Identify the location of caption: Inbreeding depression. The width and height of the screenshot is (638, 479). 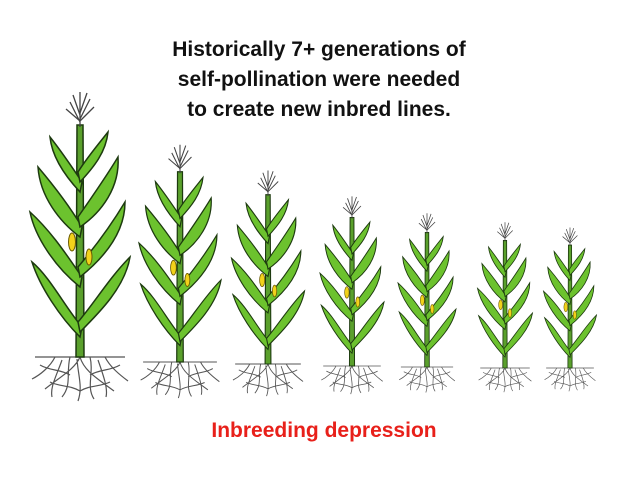
(323, 430).